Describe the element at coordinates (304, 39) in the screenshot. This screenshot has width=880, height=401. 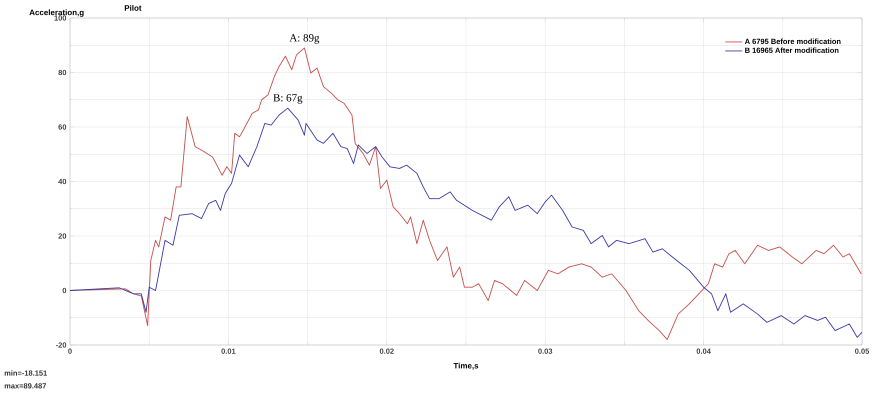
I see `annotation: A: 89g` at that location.